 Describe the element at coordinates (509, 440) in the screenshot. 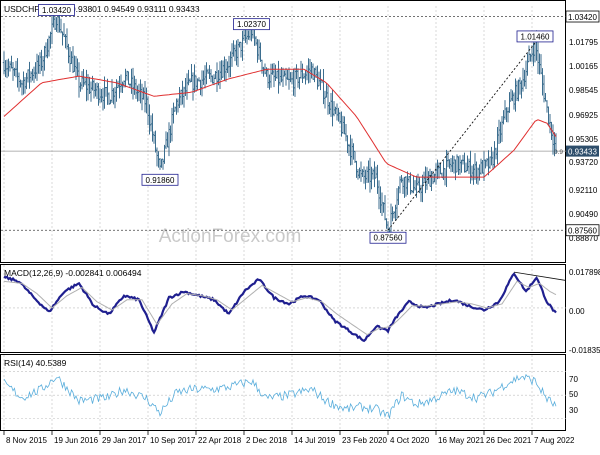

I see `date-label: 26 Dec 2021` at that location.